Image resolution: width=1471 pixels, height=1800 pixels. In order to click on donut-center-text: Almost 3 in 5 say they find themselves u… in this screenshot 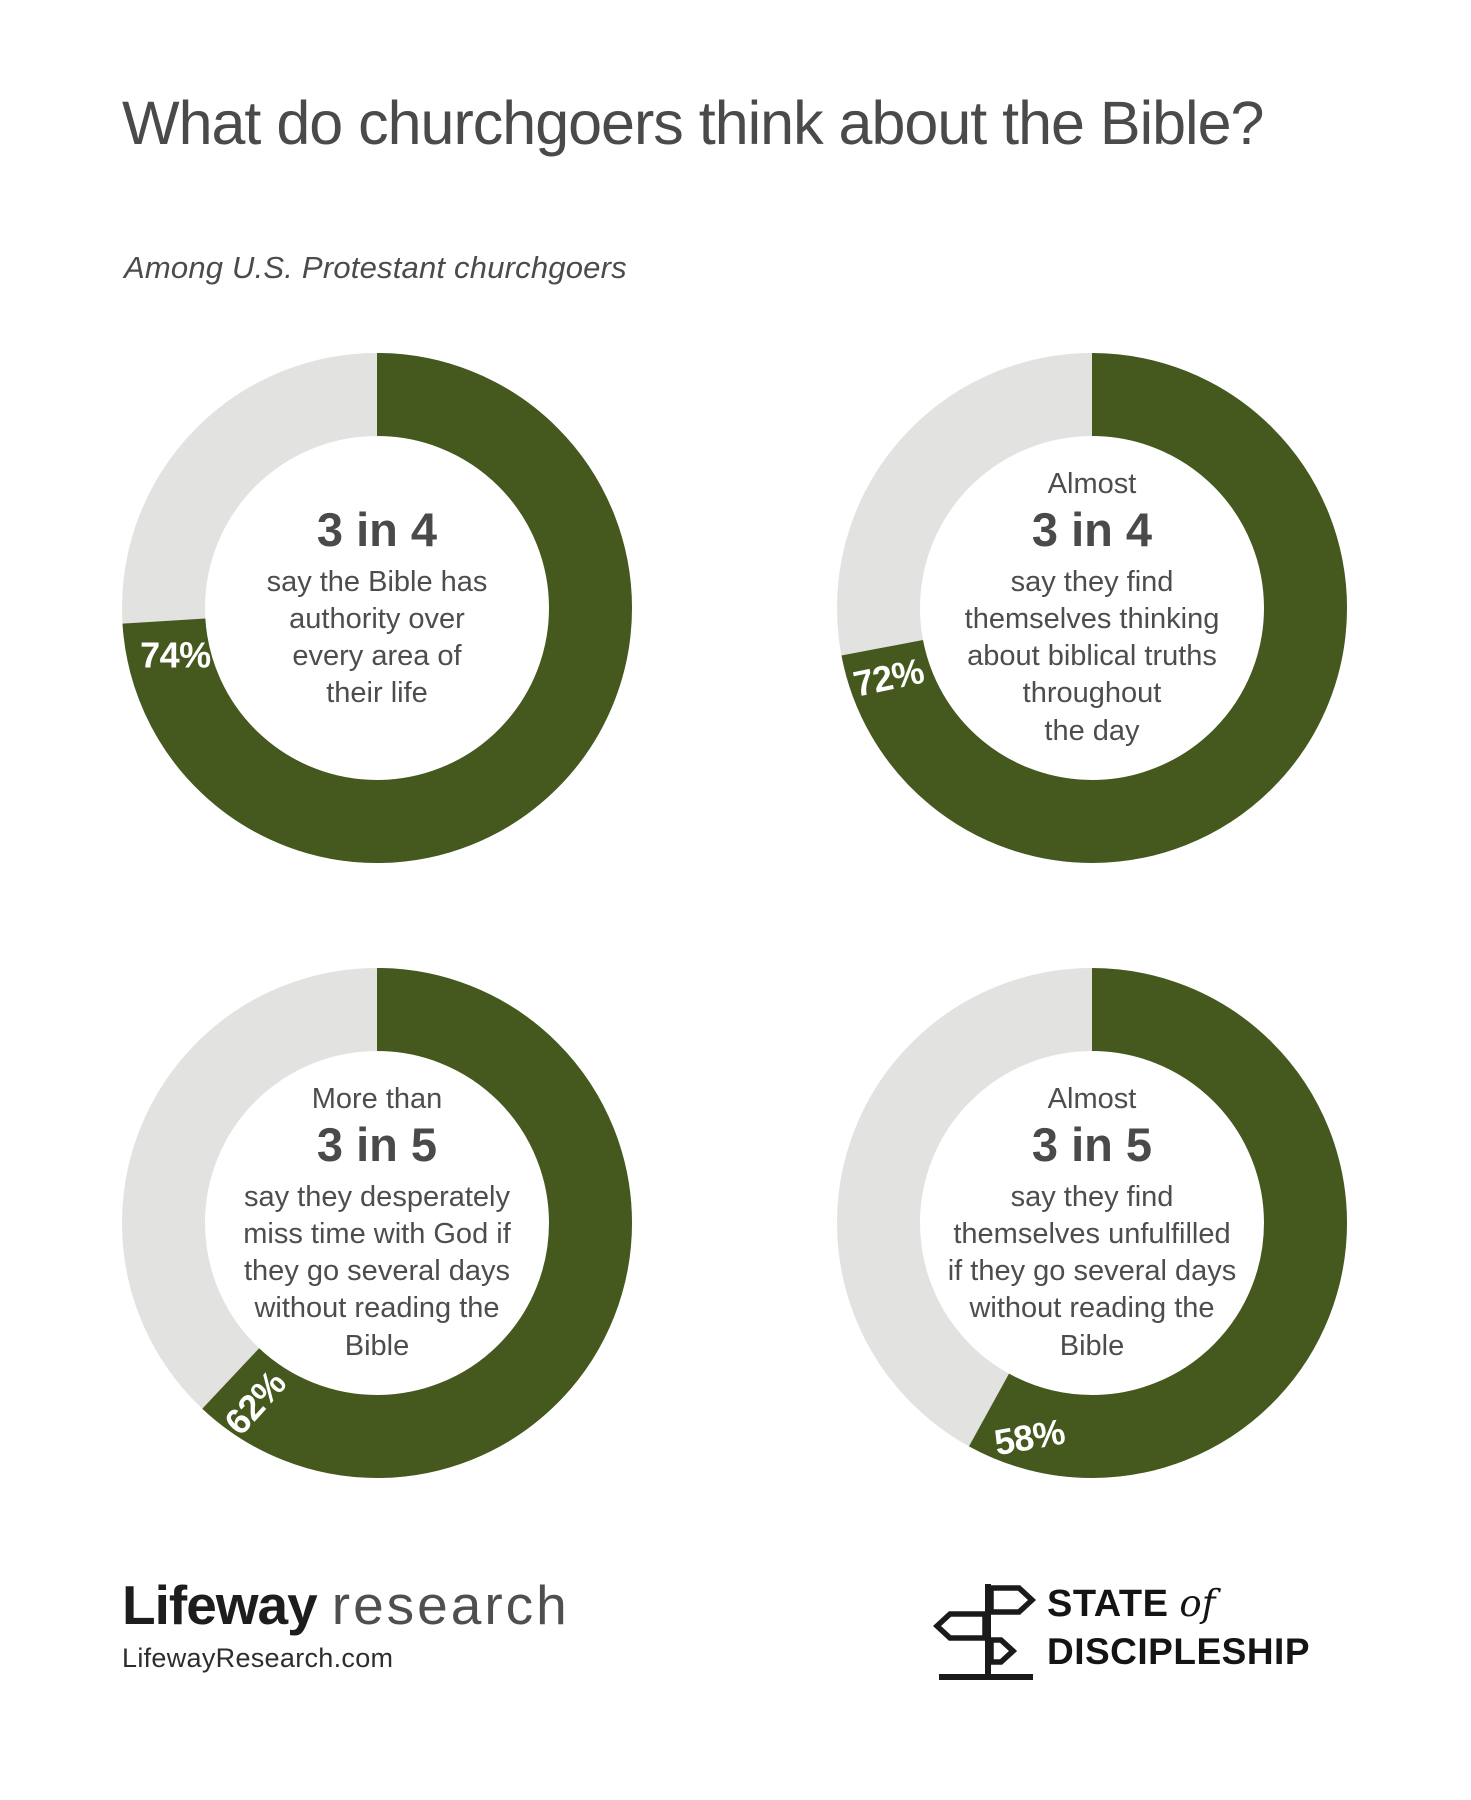, I will do `click(1092, 1223)`.